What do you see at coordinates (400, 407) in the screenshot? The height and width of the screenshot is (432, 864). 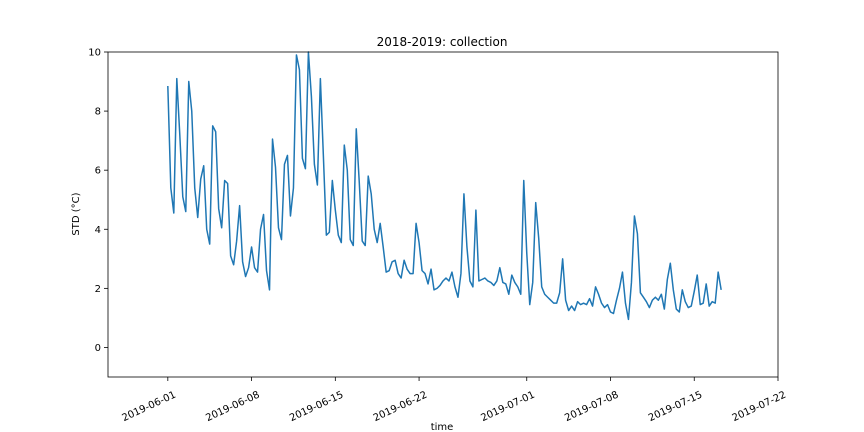 I see `x-tick-label: 2019-06-22` at bounding box center [400, 407].